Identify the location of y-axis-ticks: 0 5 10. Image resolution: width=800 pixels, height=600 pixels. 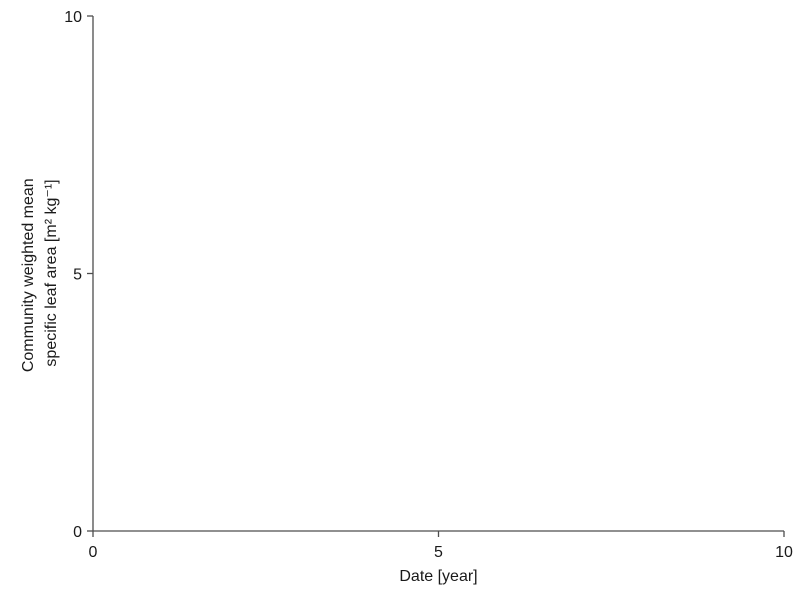
(78, 275).